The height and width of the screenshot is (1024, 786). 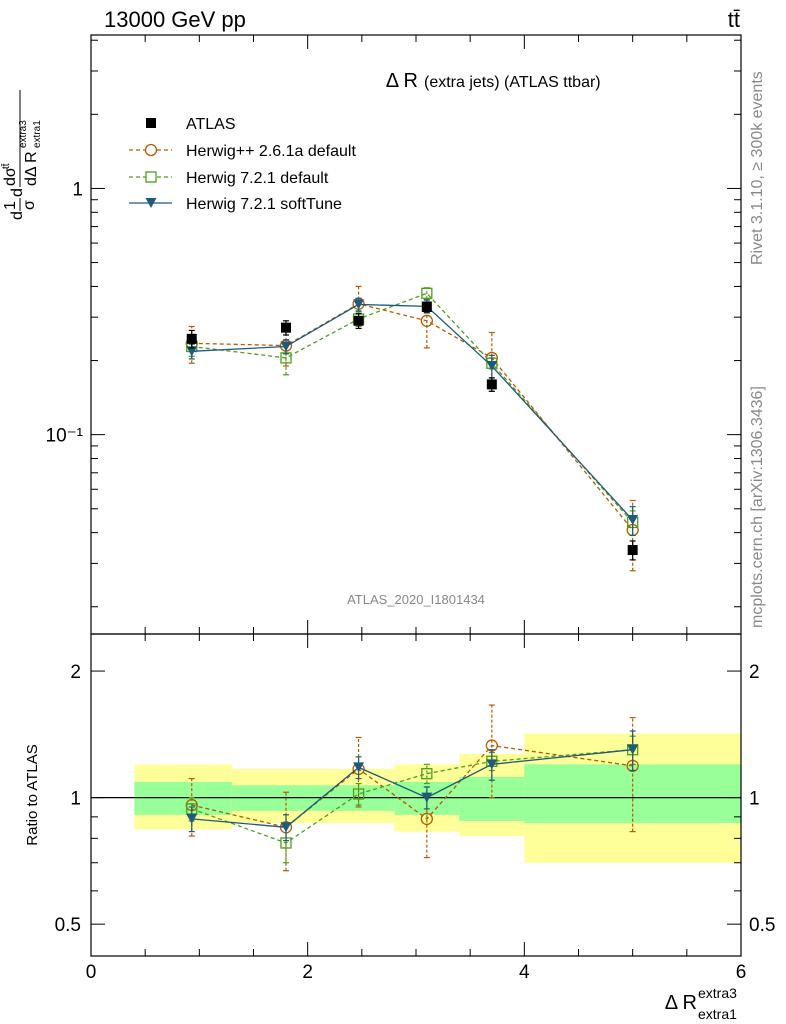 What do you see at coordinates (175, 19) in the screenshot?
I see `header-energy: 13000 GeV pp` at bounding box center [175, 19].